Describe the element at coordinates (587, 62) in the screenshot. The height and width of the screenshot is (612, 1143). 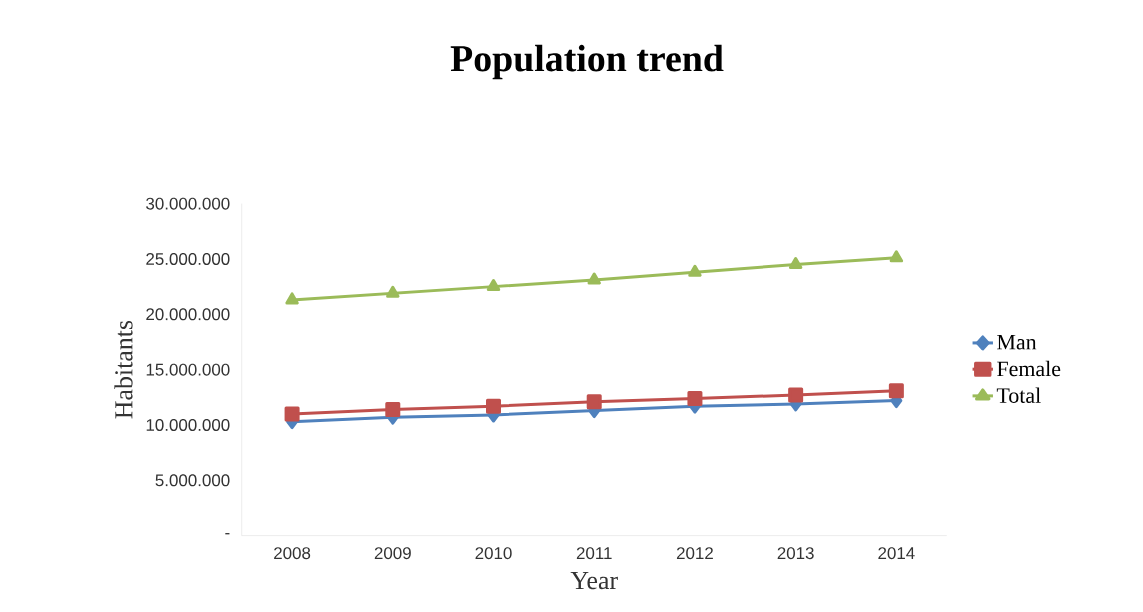
I see `chart-title: Population trend` at that location.